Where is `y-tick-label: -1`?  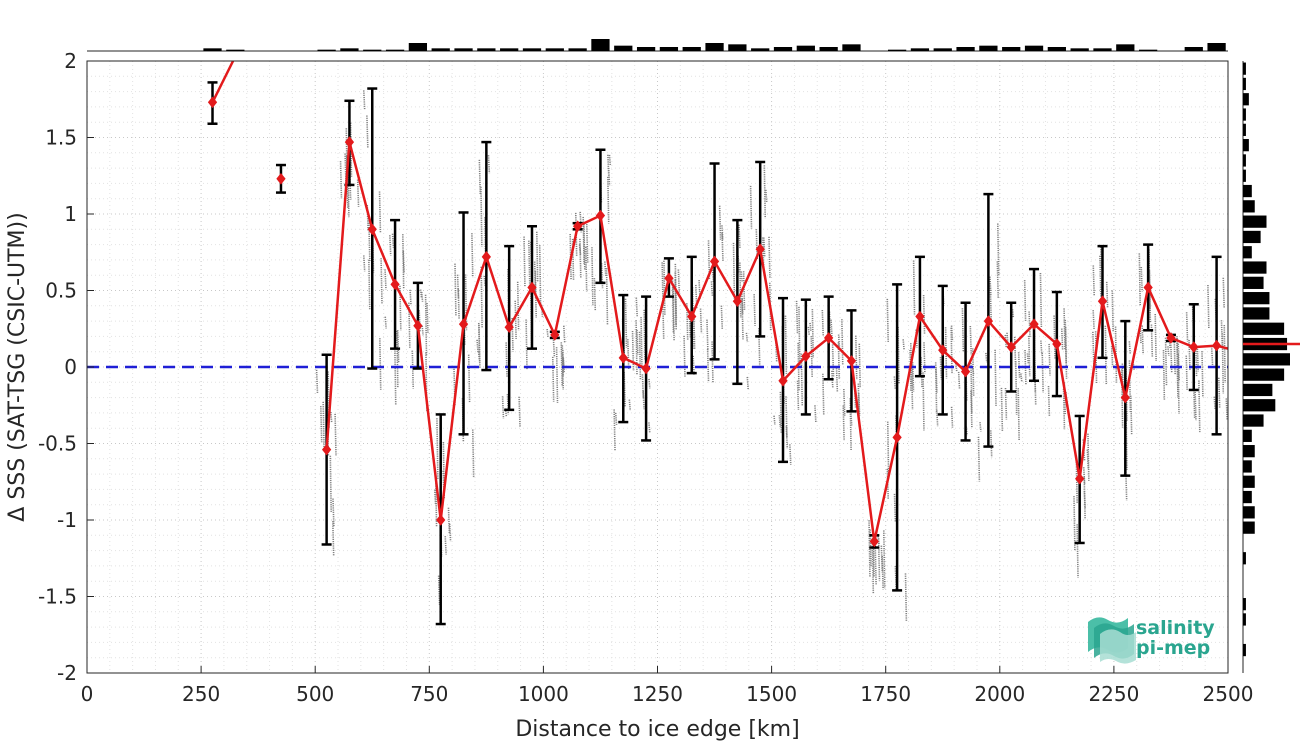
y-tick-label: -1 is located at coordinates (67, 520).